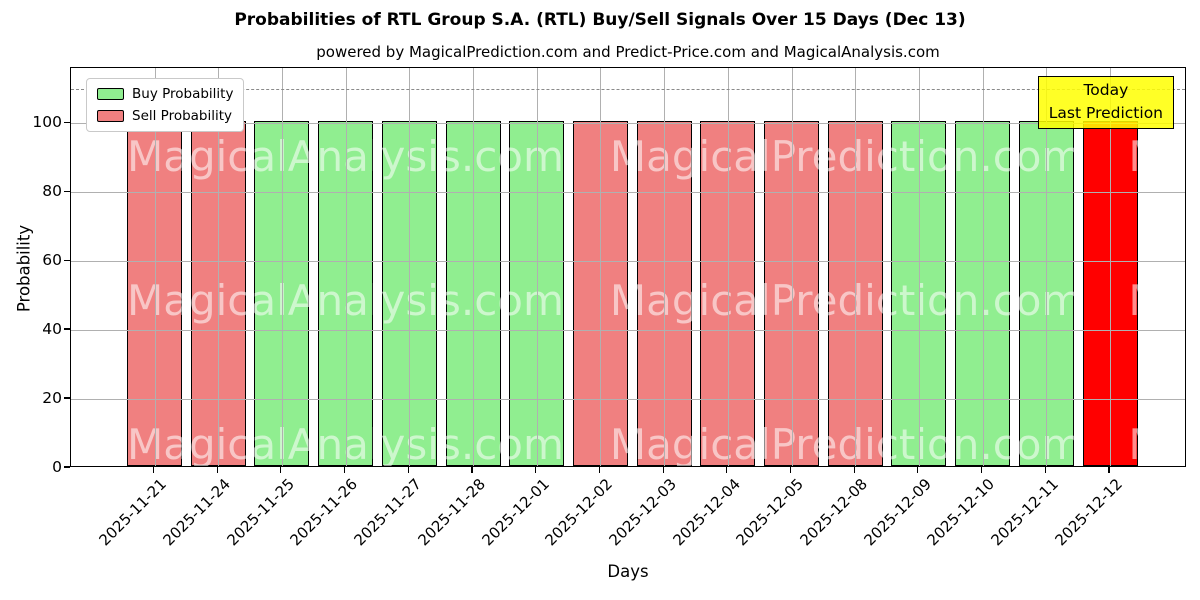 This screenshot has height=600, width=1200. What do you see at coordinates (1025, 512) in the screenshot?
I see `x-tick-label: 2025-12-11` at bounding box center [1025, 512].